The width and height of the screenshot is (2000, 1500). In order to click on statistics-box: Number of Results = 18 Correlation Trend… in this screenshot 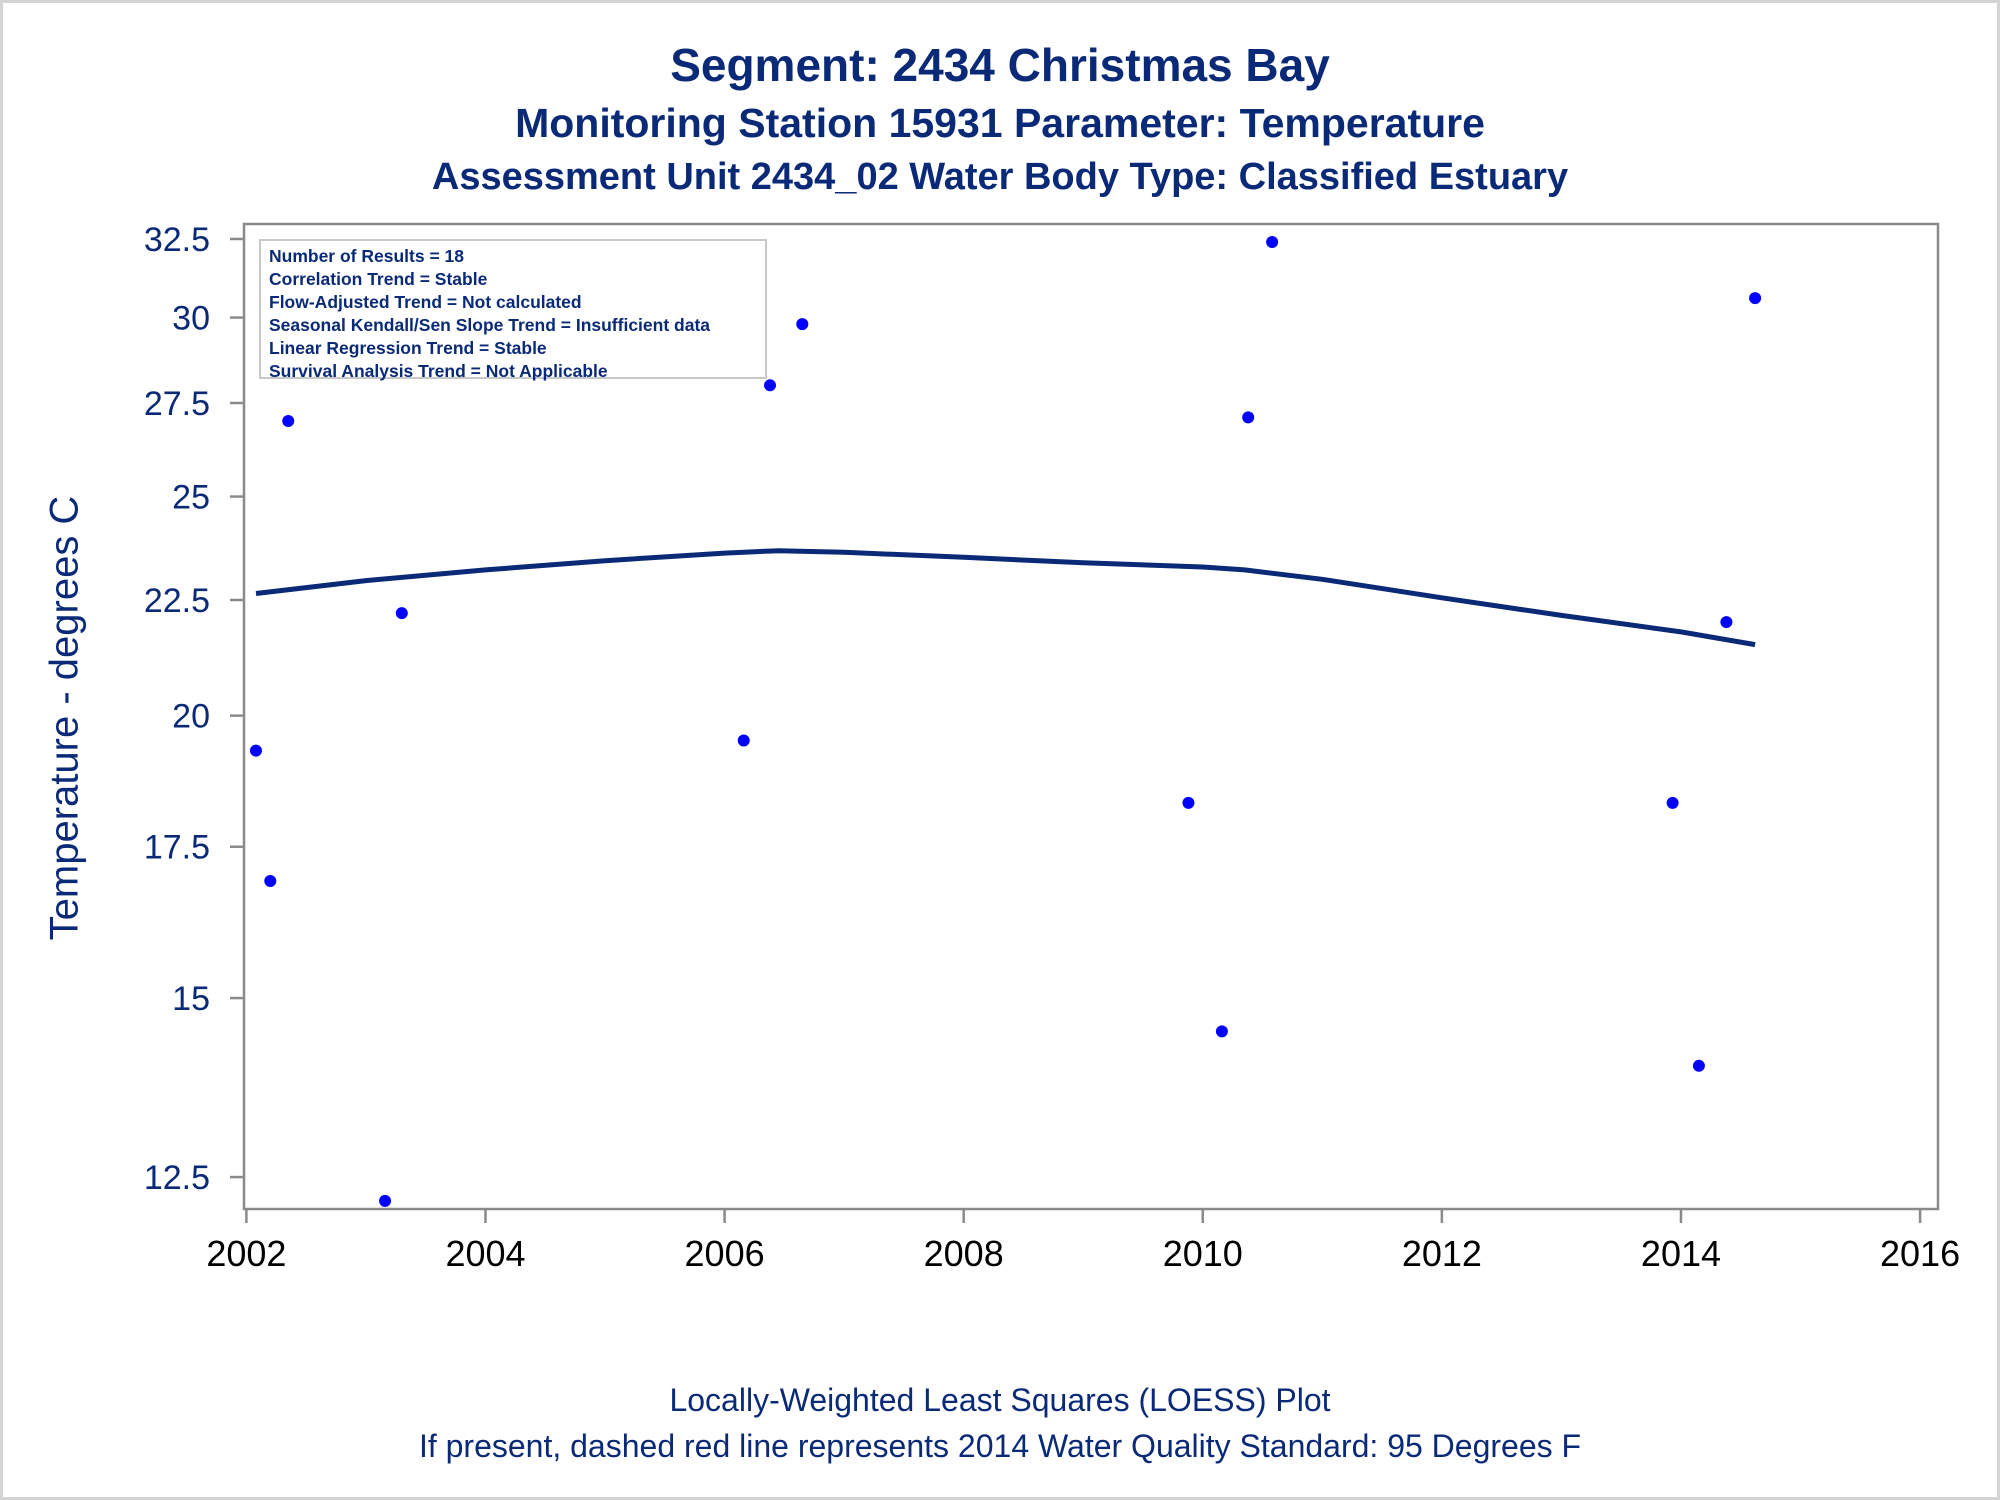, I will do `click(513, 310)`.